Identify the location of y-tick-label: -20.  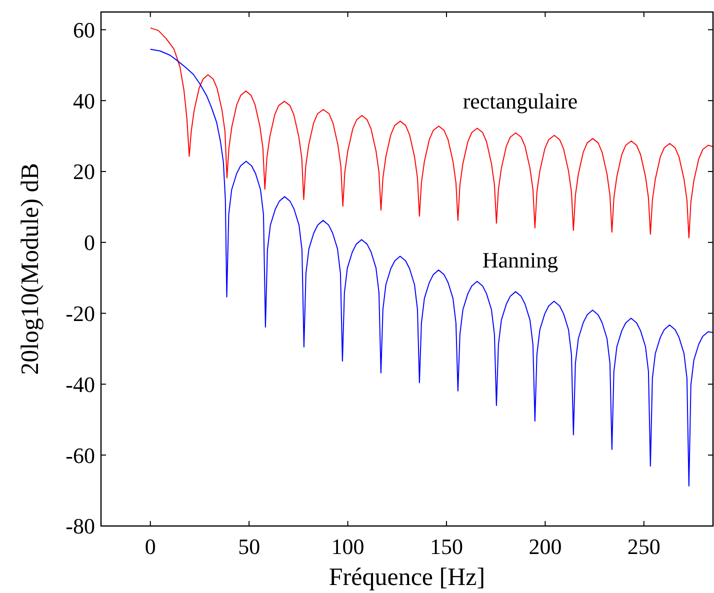
(80, 313).